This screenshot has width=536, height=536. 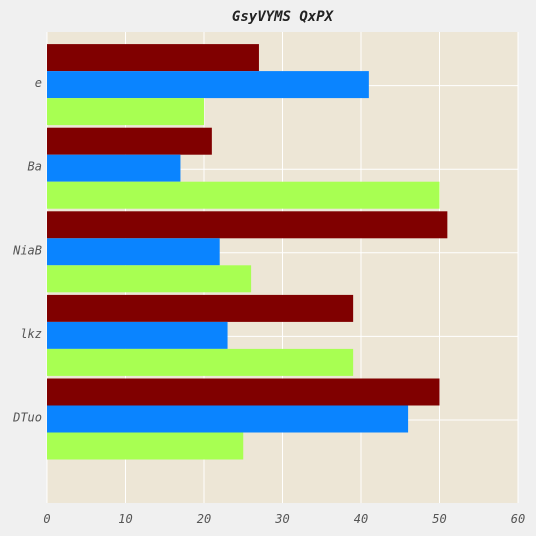 I want to click on x-tick-label: 0, so click(x=46, y=519).